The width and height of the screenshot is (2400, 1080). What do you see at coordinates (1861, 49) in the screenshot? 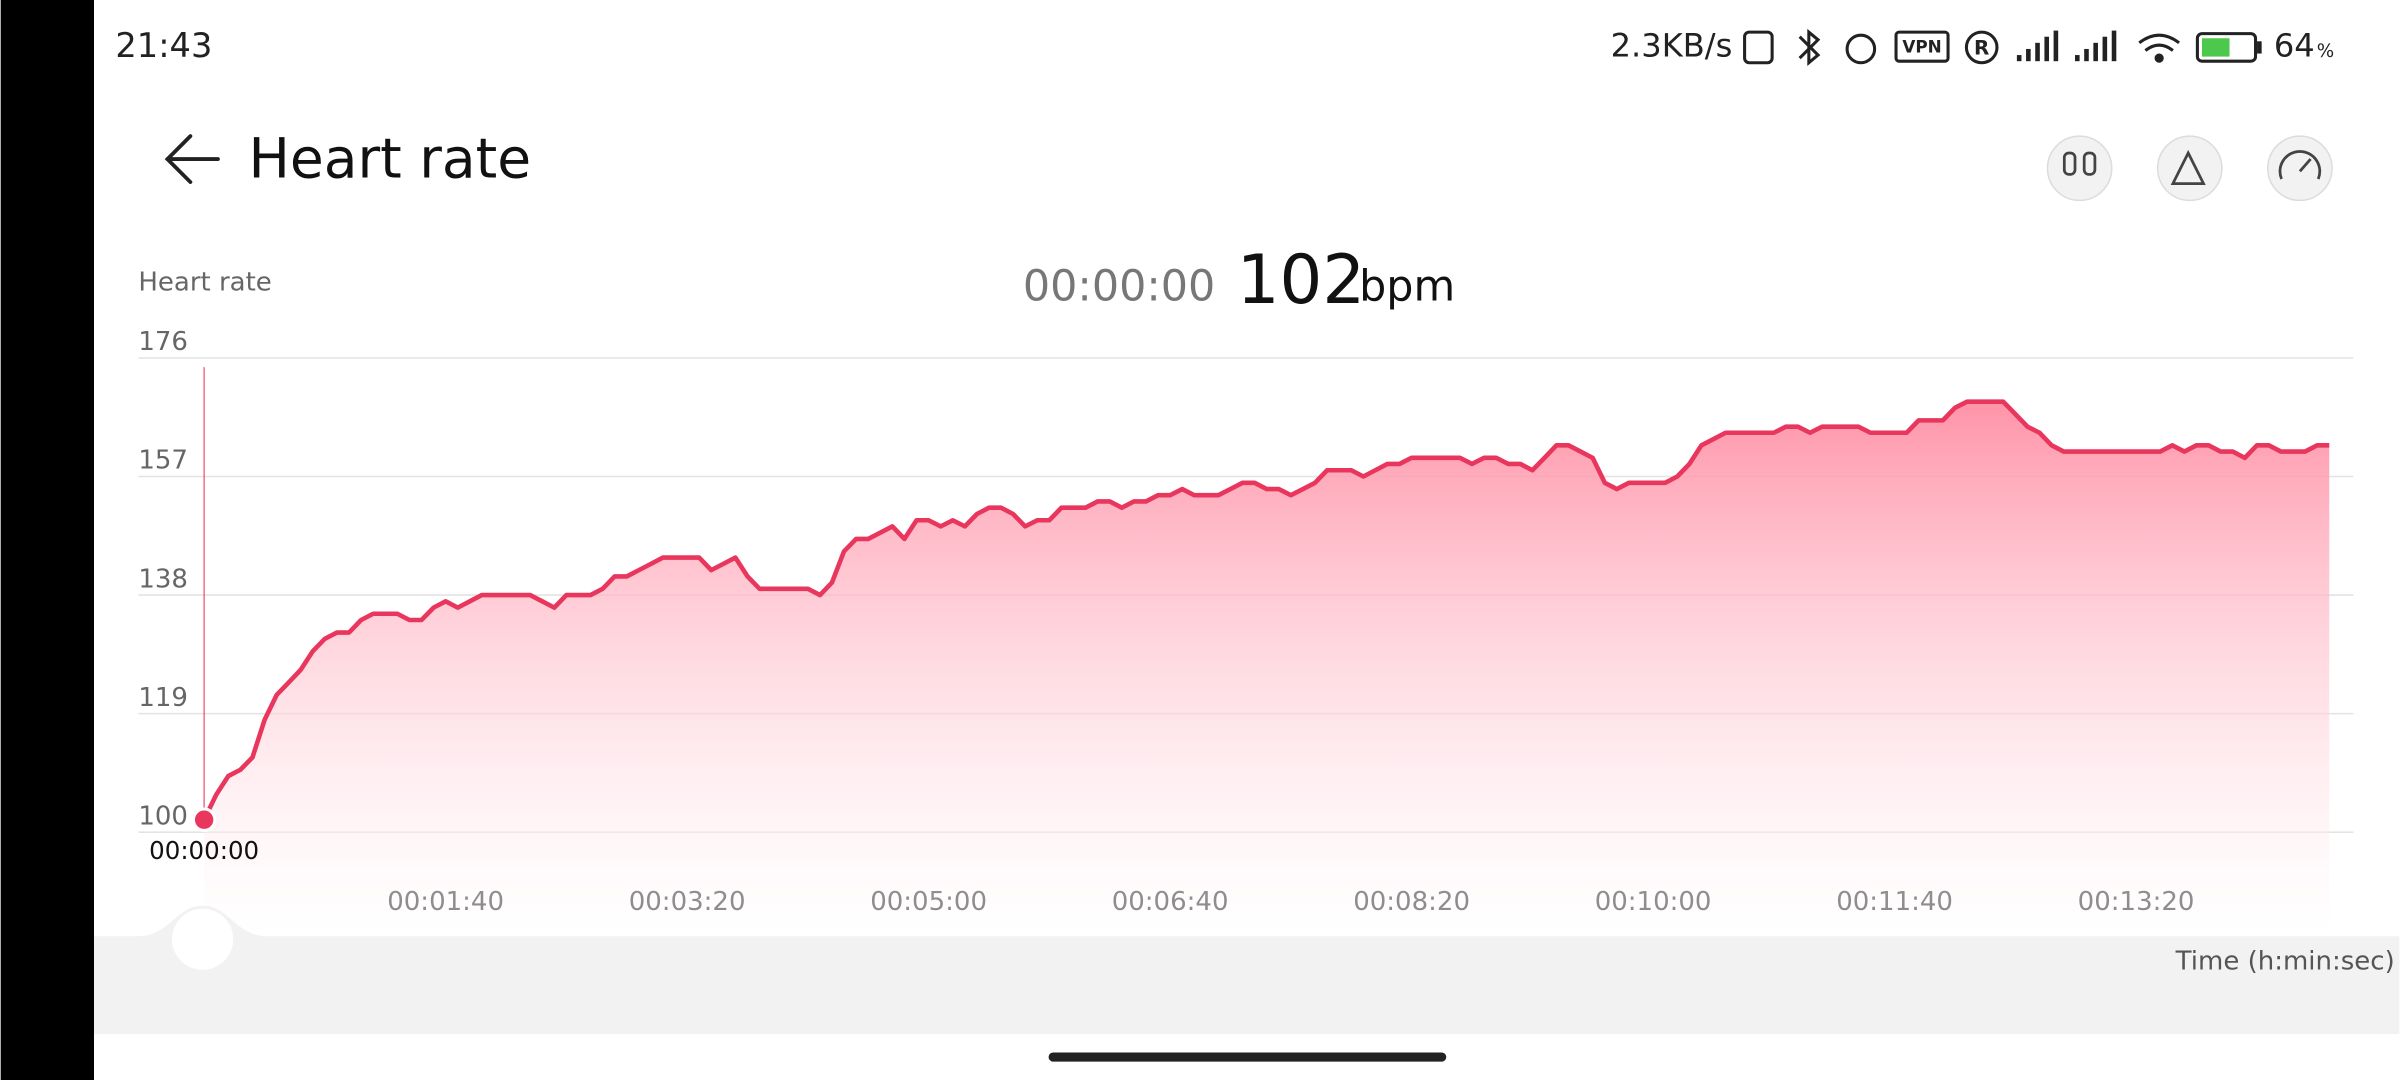
I see `alarm-icon` at bounding box center [1861, 49].